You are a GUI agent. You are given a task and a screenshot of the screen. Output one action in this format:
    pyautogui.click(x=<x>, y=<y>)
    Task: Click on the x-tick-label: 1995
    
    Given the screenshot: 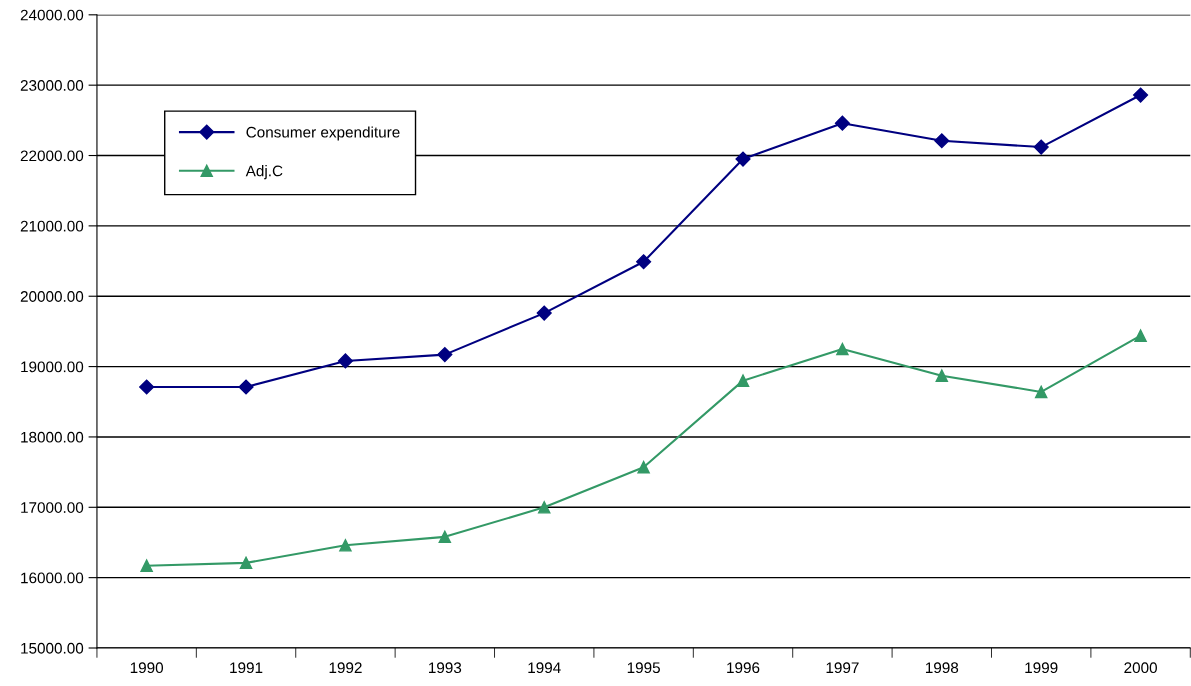 What is the action you would take?
    pyautogui.click(x=643, y=668)
    